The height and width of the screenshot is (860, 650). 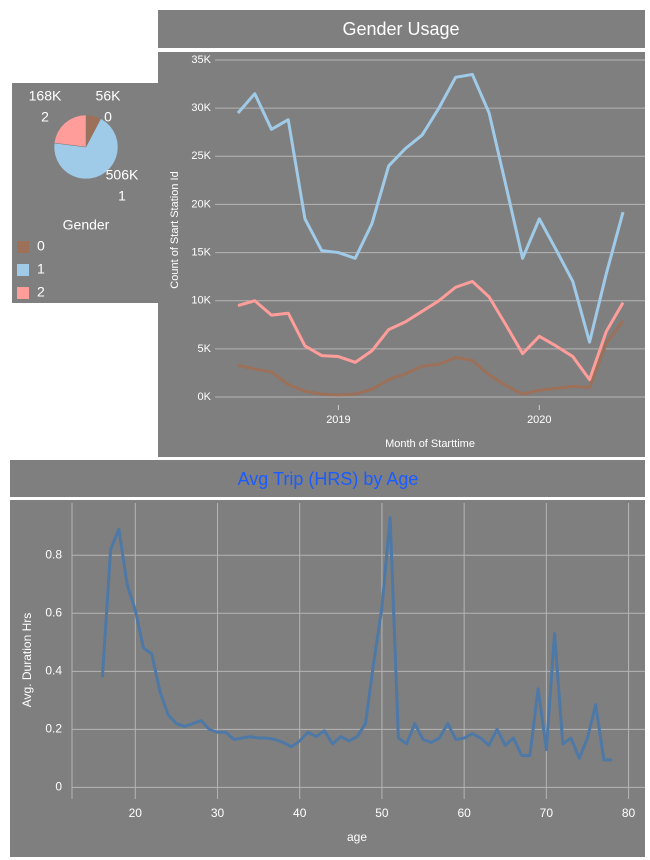 I want to click on chart-title: Gender Usage, so click(x=400, y=29).